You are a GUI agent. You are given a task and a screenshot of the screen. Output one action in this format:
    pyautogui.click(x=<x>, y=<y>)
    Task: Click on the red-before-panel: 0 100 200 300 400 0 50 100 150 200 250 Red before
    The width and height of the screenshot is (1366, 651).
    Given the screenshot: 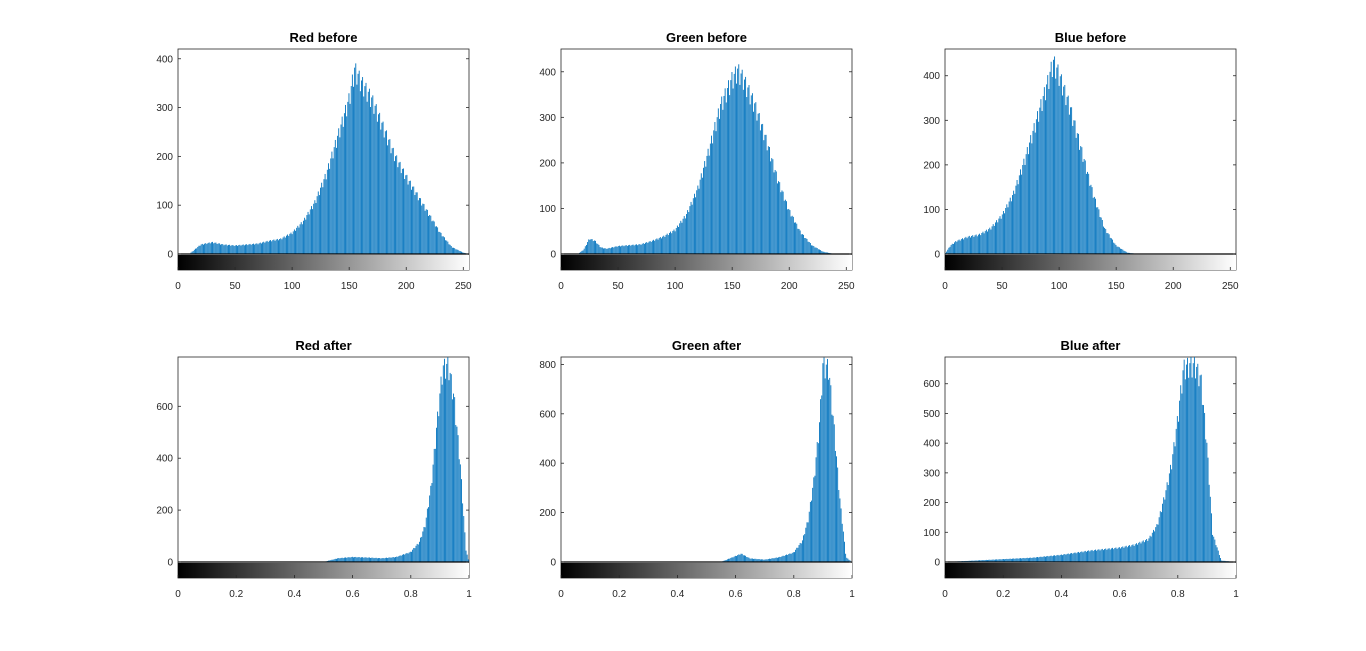 What is the action you would take?
    pyautogui.click(x=314, y=161)
    